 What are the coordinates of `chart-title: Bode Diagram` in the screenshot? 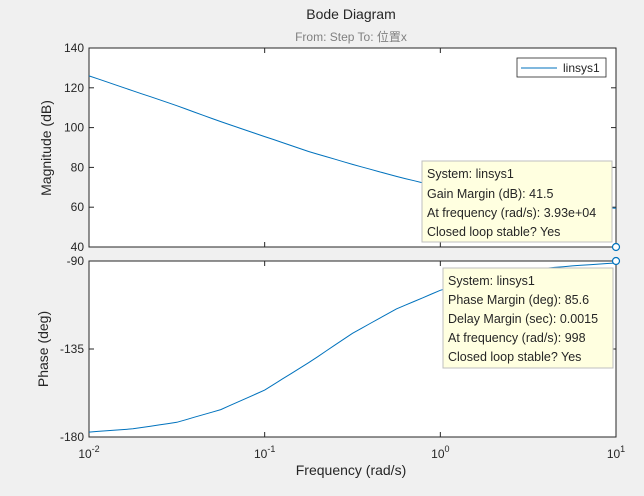 It's located at (351, 14).